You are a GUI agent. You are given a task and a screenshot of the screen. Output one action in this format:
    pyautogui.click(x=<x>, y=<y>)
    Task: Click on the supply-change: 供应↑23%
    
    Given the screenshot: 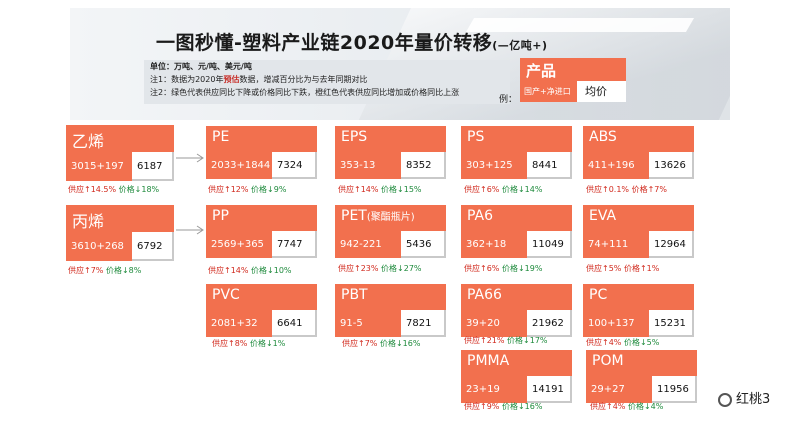 What is the action you would take?
    pyautogui.click(x=358, y=268)
    